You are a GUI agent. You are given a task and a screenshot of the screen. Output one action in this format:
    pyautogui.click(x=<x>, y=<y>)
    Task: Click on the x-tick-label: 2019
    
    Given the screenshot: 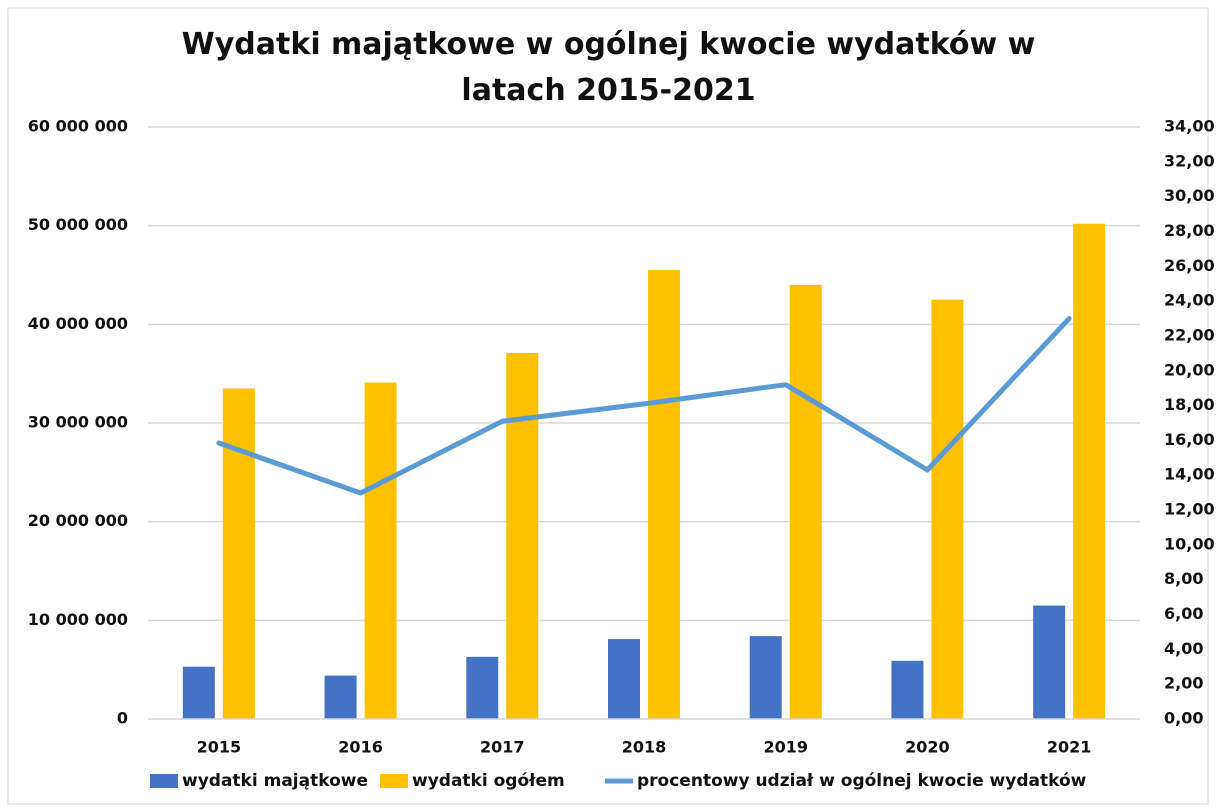 What is the action you would take?
    pyautogui.click(x=785, y=747)
    